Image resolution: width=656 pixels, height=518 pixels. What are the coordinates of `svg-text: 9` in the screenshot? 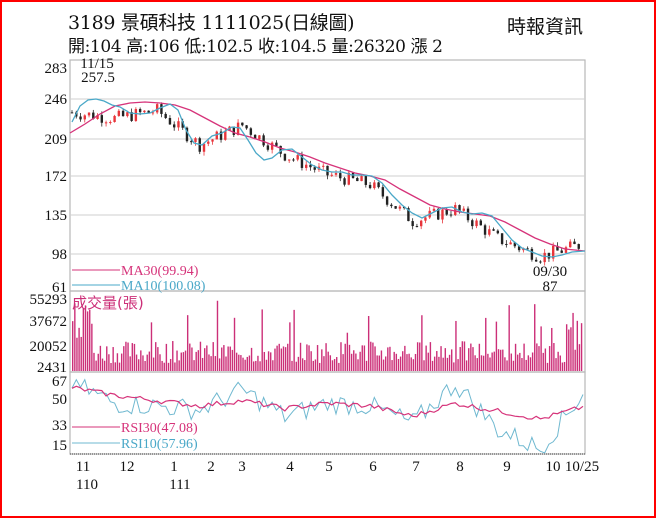 It's located at (507, 467).